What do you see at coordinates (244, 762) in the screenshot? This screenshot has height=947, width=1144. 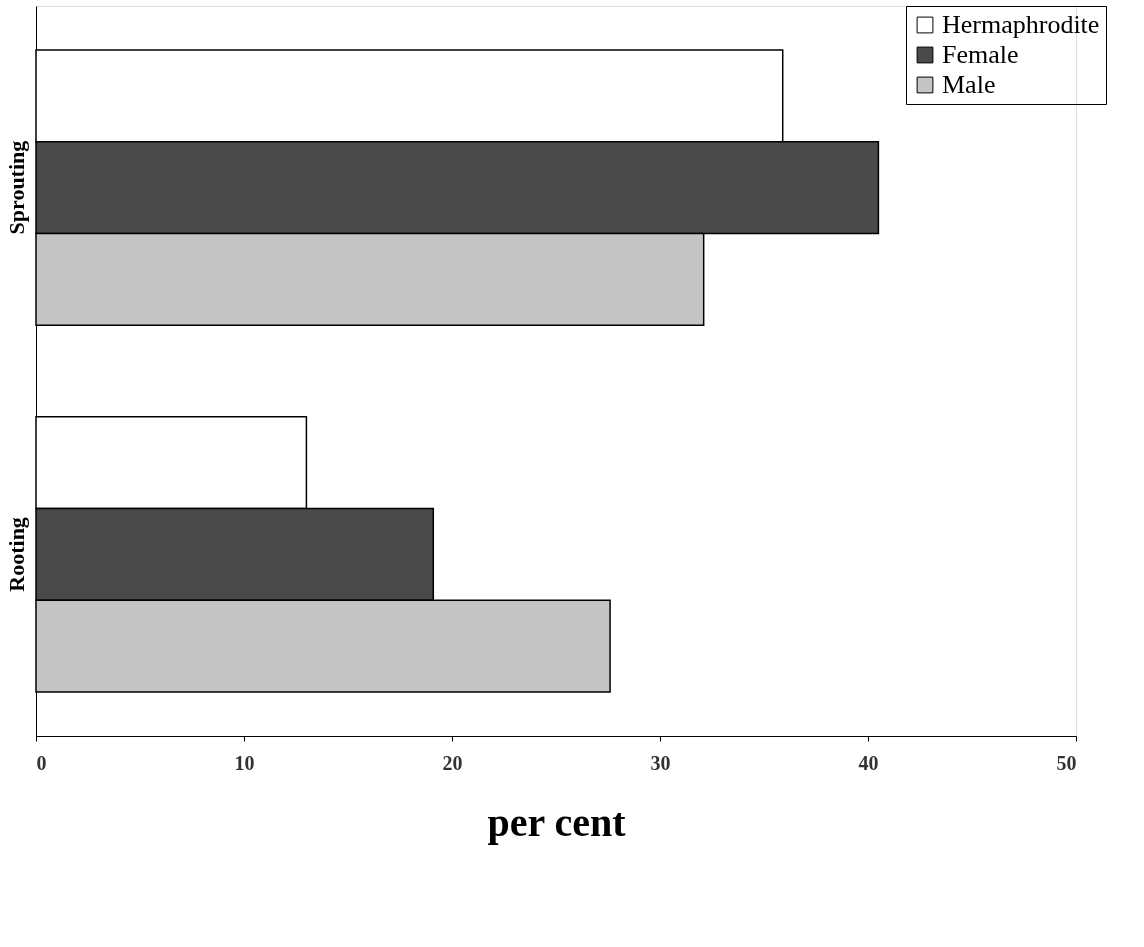 I see `x-tick-label: 10` at bounding box center [244, 762].